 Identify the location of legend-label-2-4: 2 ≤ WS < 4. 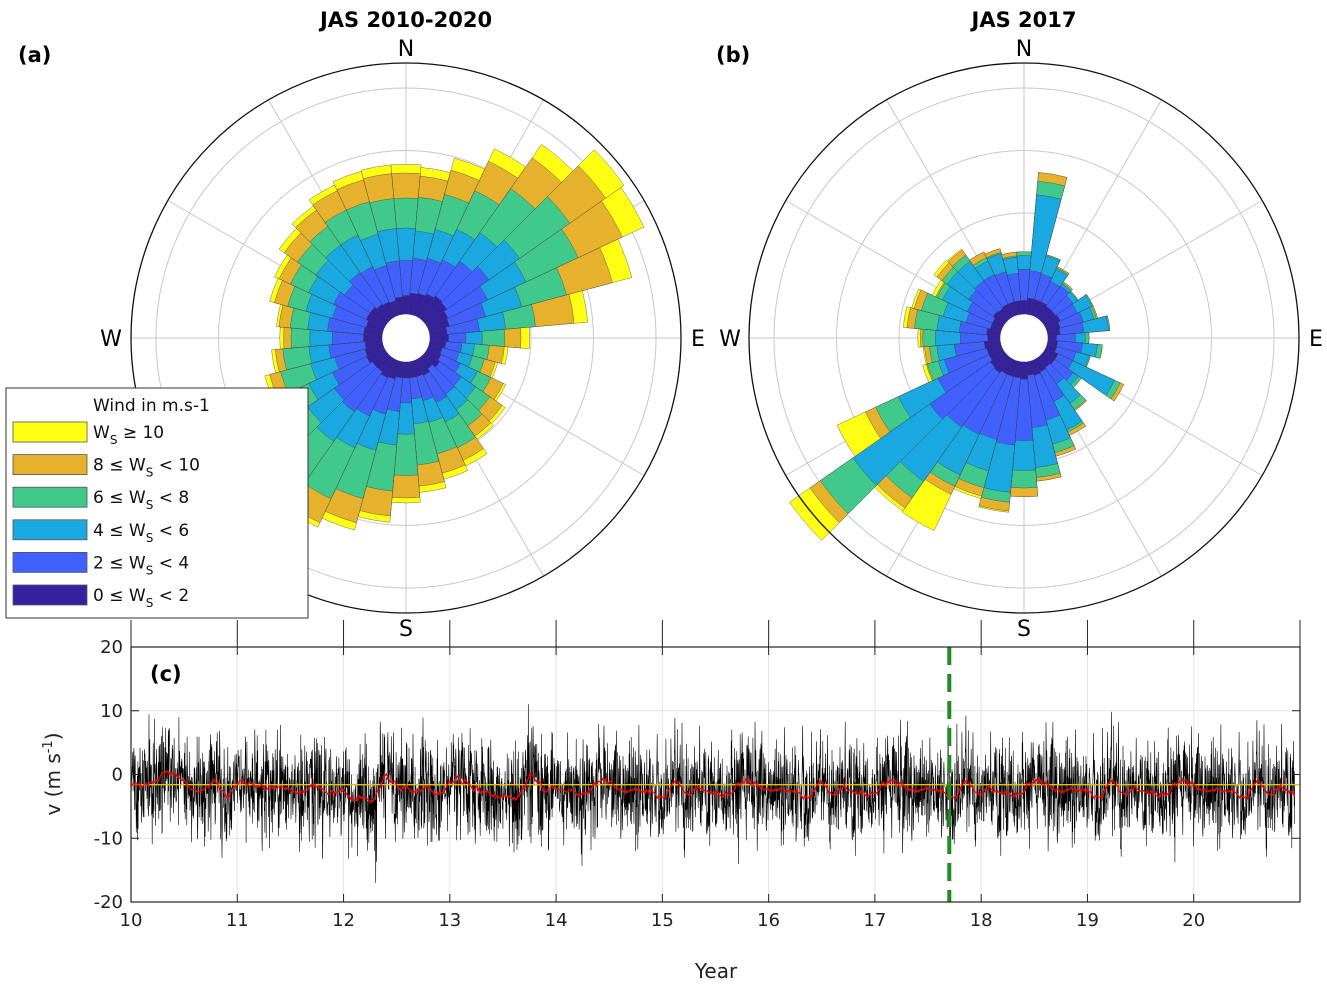
(141, 565).